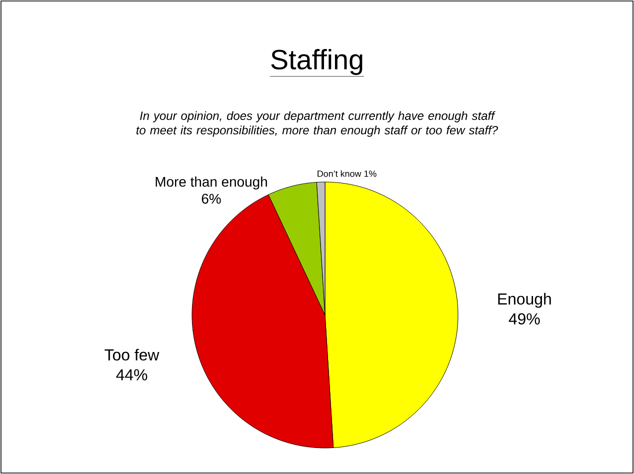 This screenshot has width=634, height=474. What do you see at coordinates (524, 300) in the screenshot?
I see `slice-label: Enough` at bounding box center [524, 300].